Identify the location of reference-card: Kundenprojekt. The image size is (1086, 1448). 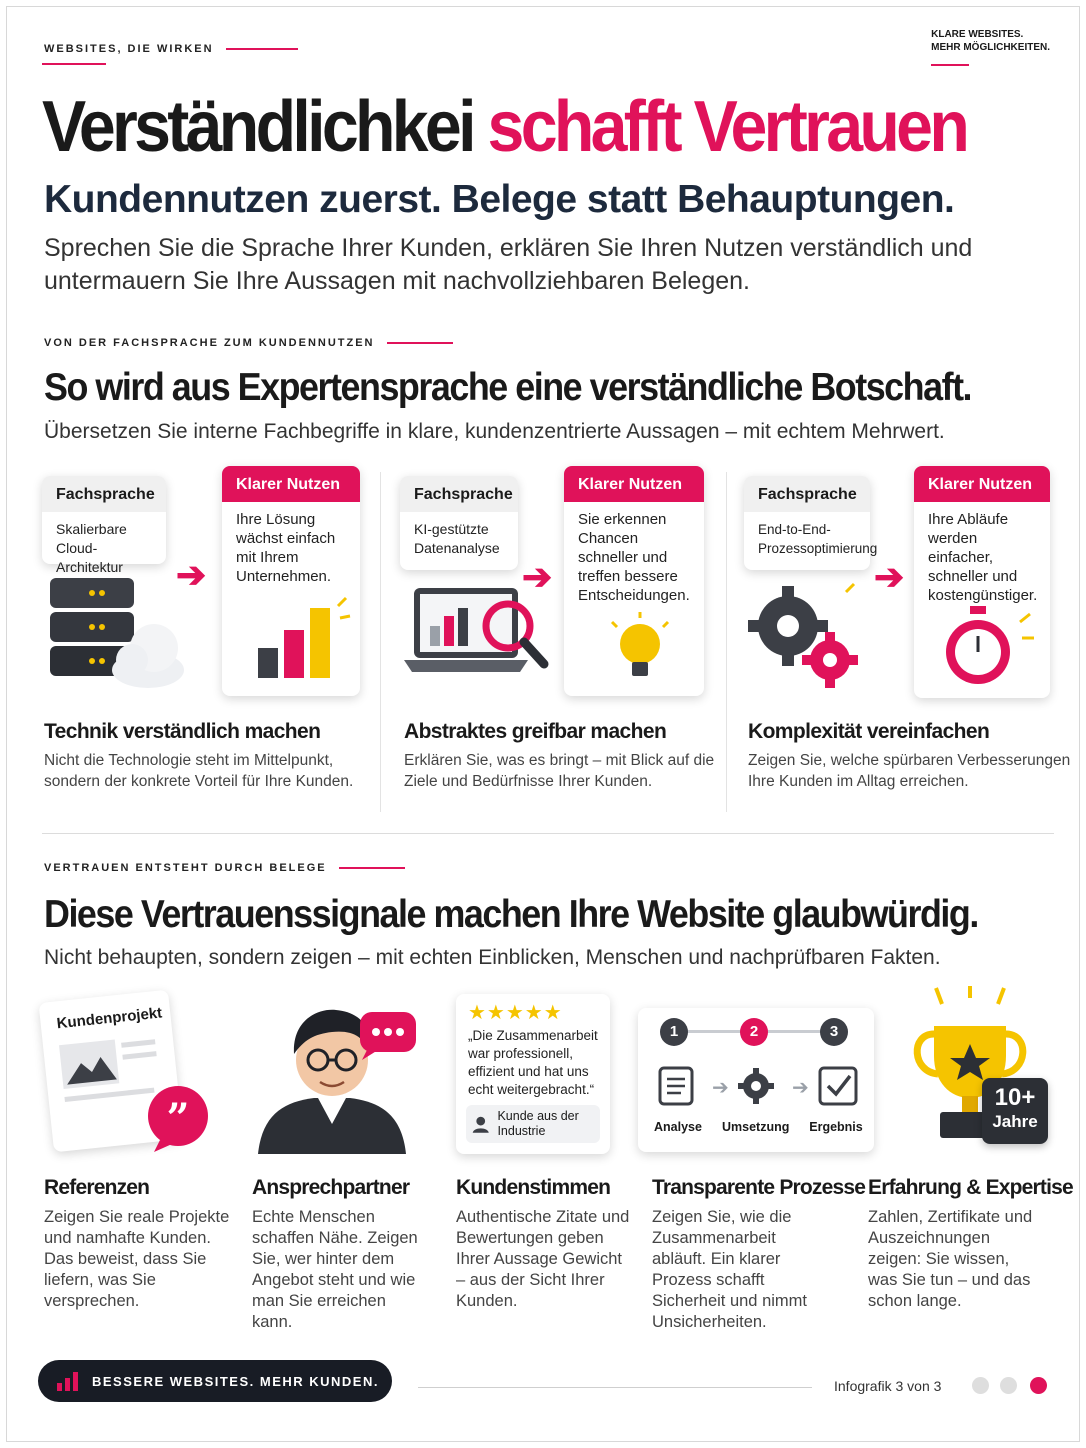
(111, 1071).